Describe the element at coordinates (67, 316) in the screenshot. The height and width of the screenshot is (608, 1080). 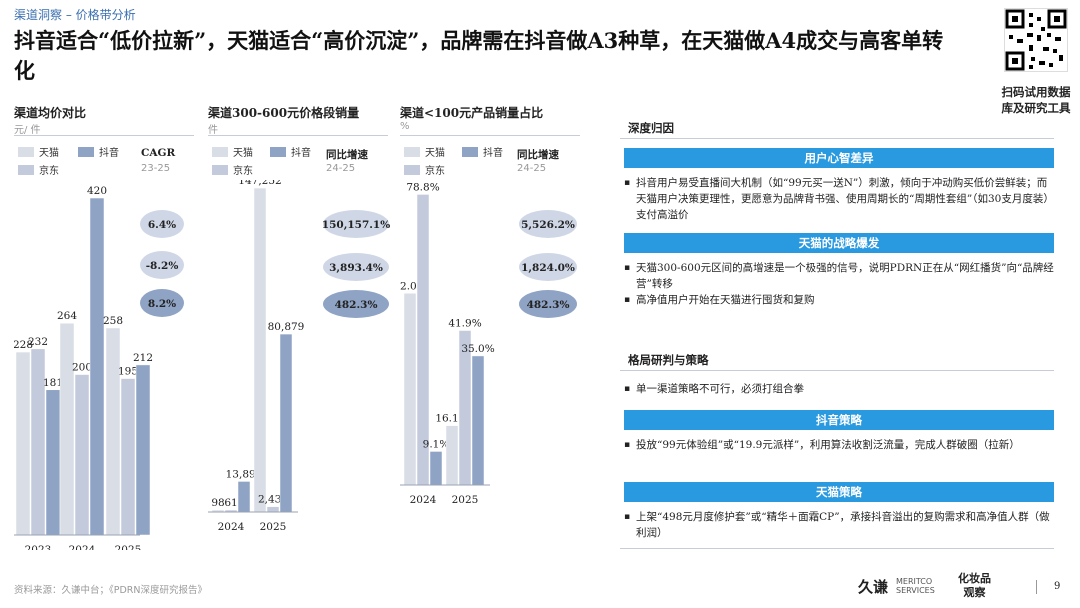
I see `data-label-天猫-2024: 264` at that location.